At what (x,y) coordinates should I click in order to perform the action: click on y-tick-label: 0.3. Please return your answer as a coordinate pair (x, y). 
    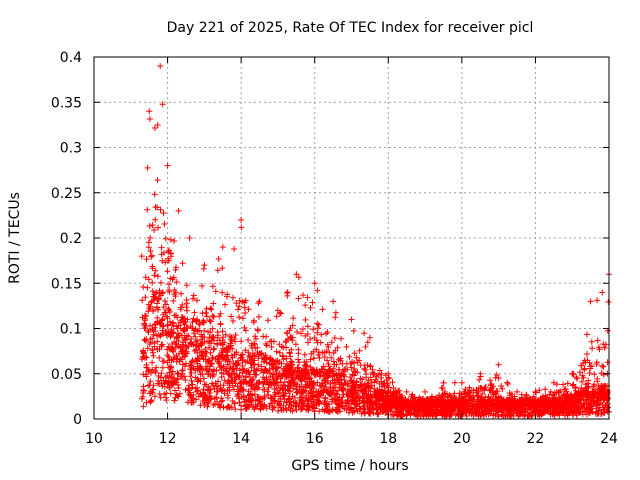
    Looking at the image, I should click on (71, 149).